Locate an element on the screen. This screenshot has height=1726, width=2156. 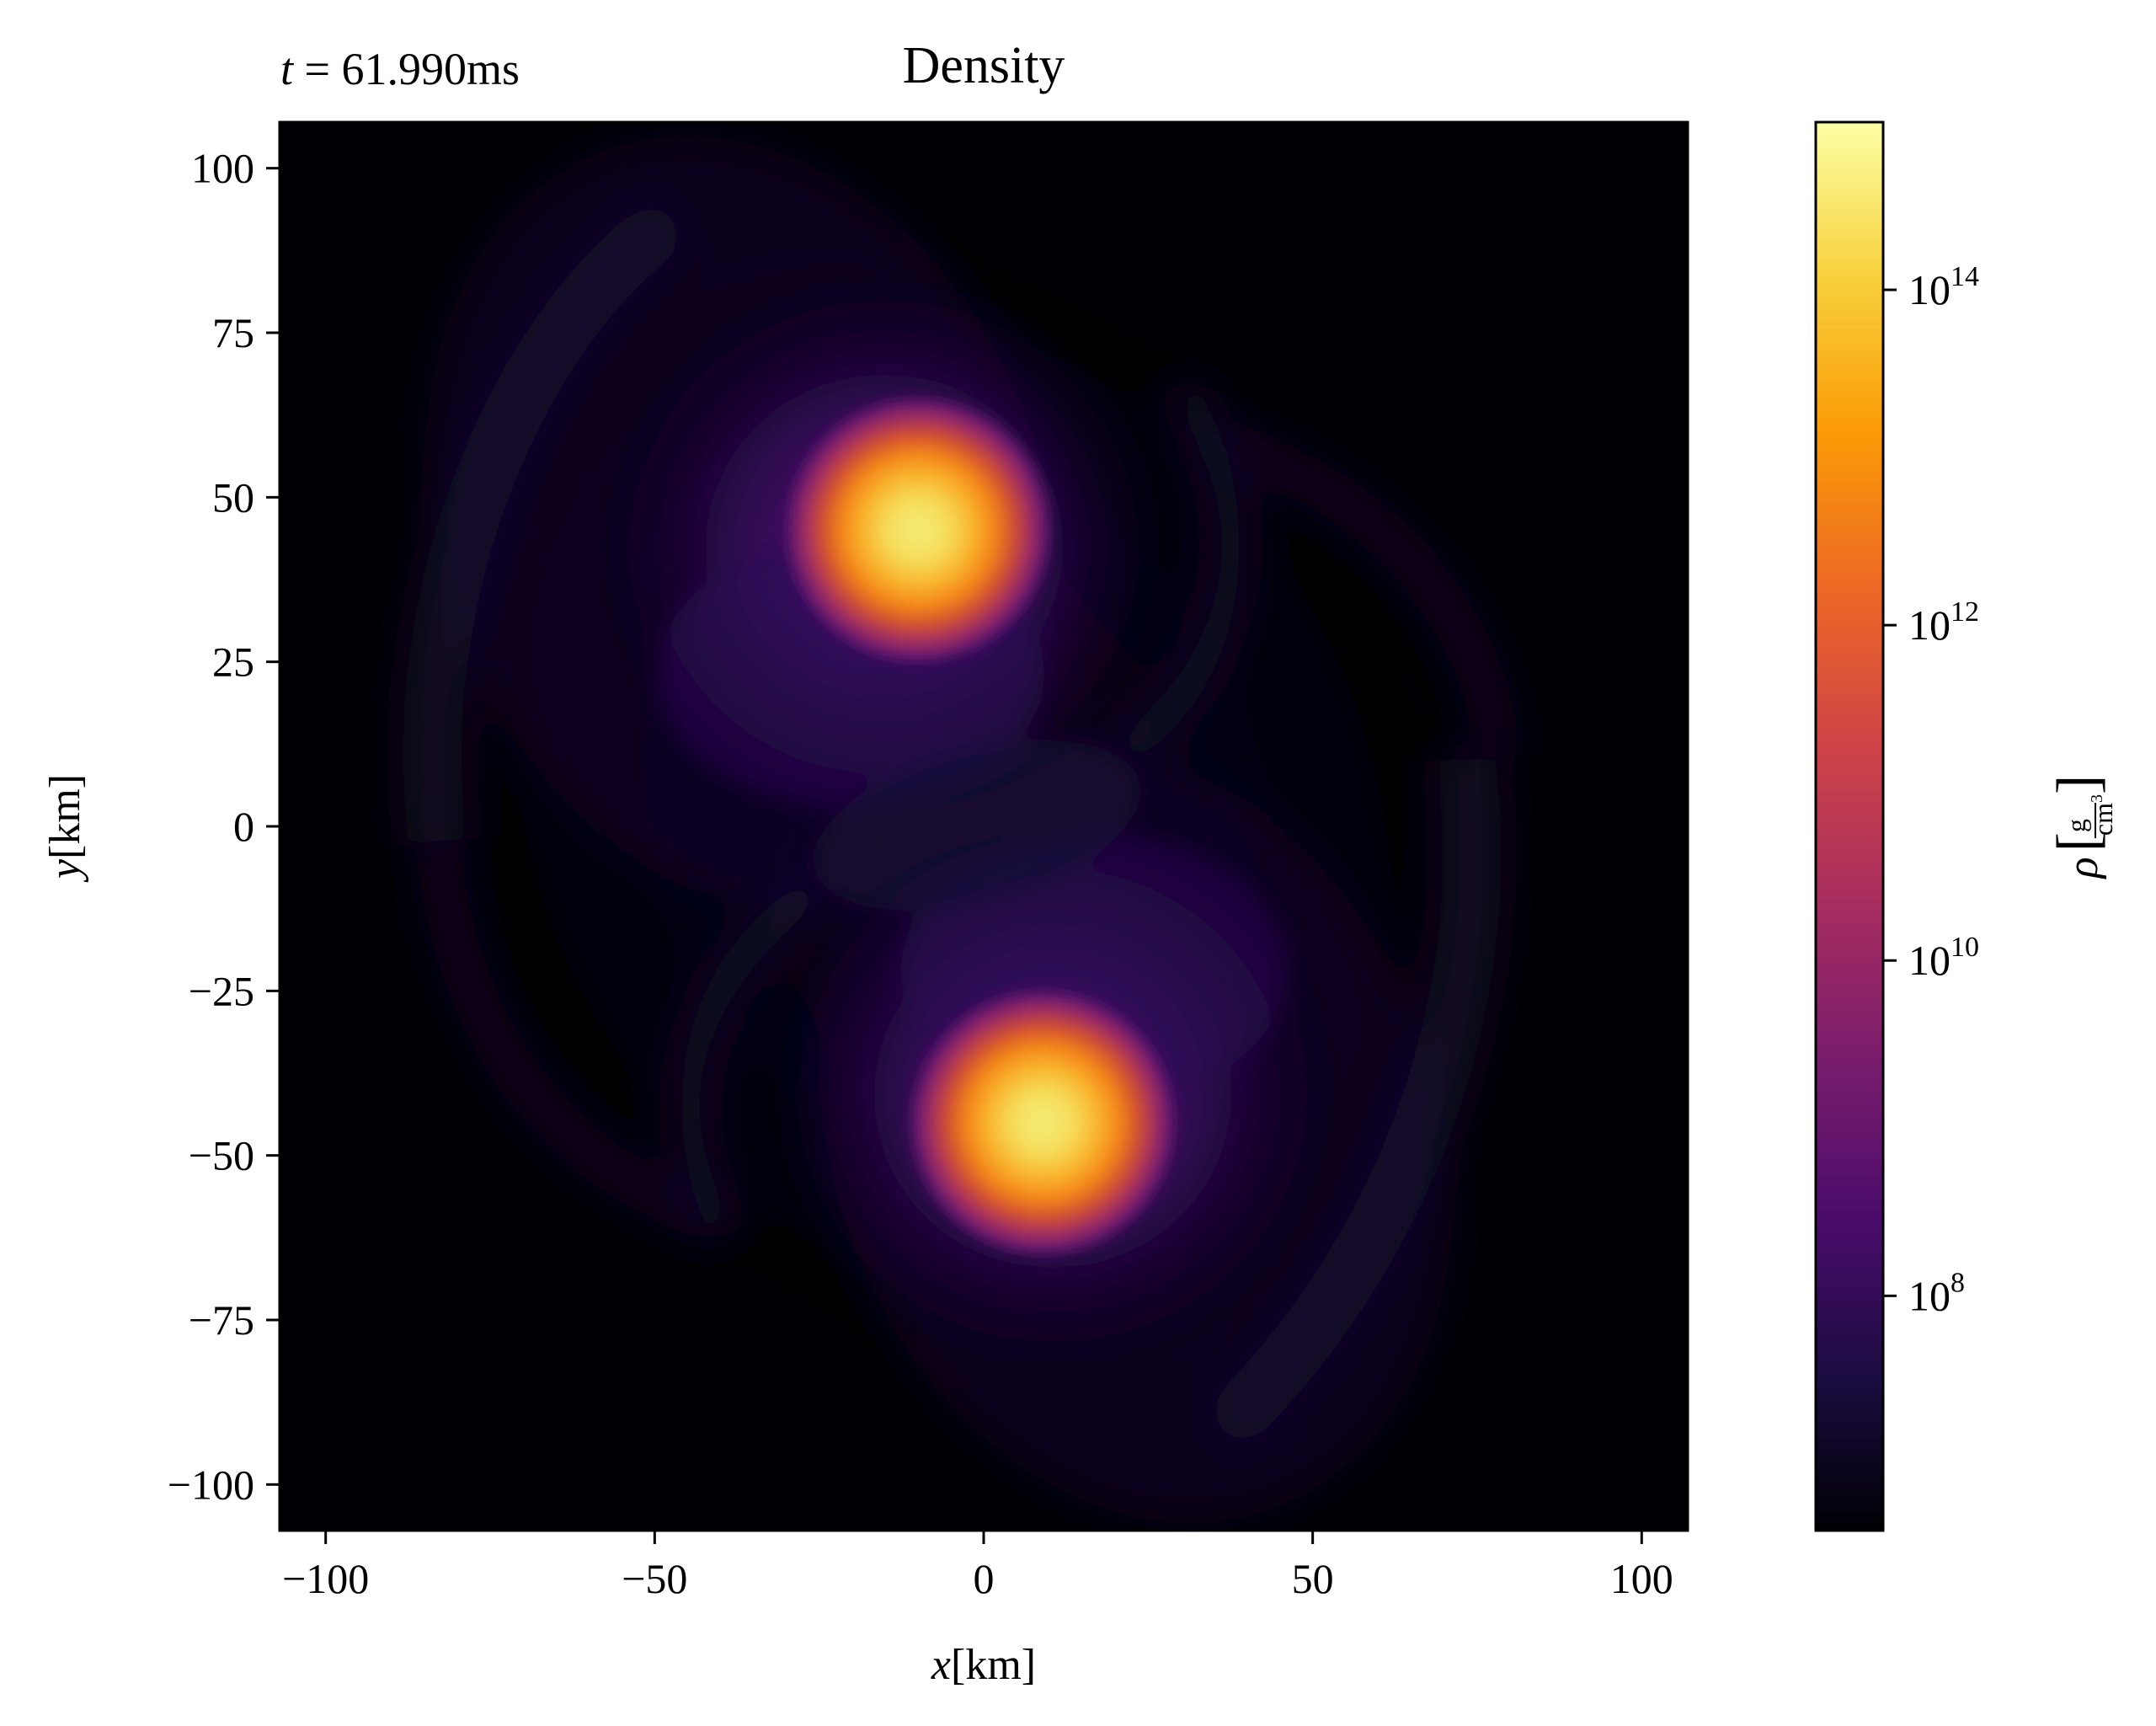
y-tick-label: −50 is located at coordinates (222, 1155).